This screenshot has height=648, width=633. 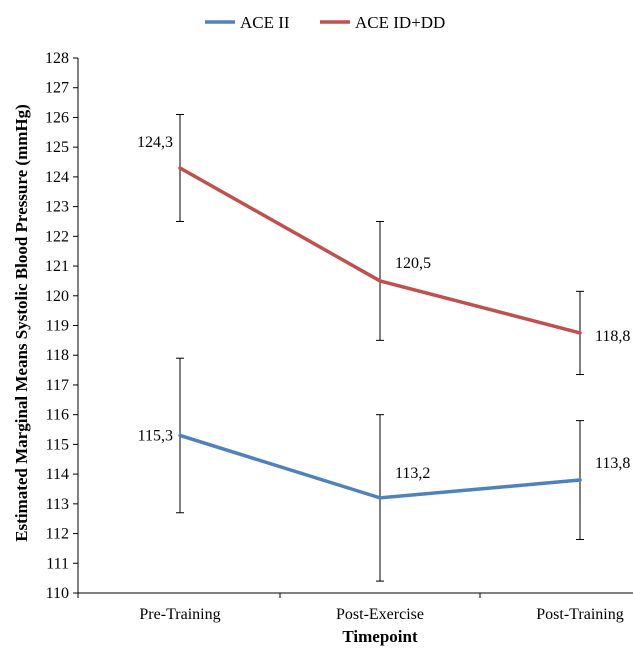 What do you see at coordinates (57, 88) in the screenshot?
I see `y-tick-label: 127` at bounding box center [57, 88].